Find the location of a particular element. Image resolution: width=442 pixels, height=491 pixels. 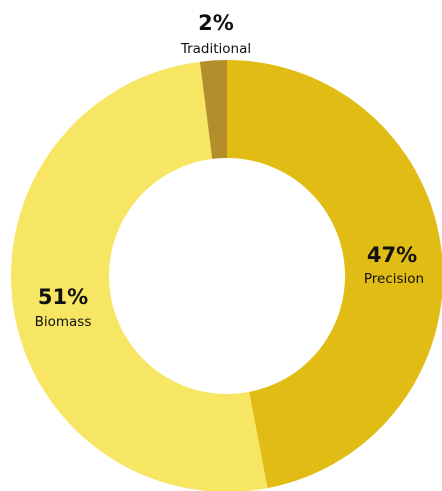

data-label-precision-name: Precision is located at coordinates (394, 279).